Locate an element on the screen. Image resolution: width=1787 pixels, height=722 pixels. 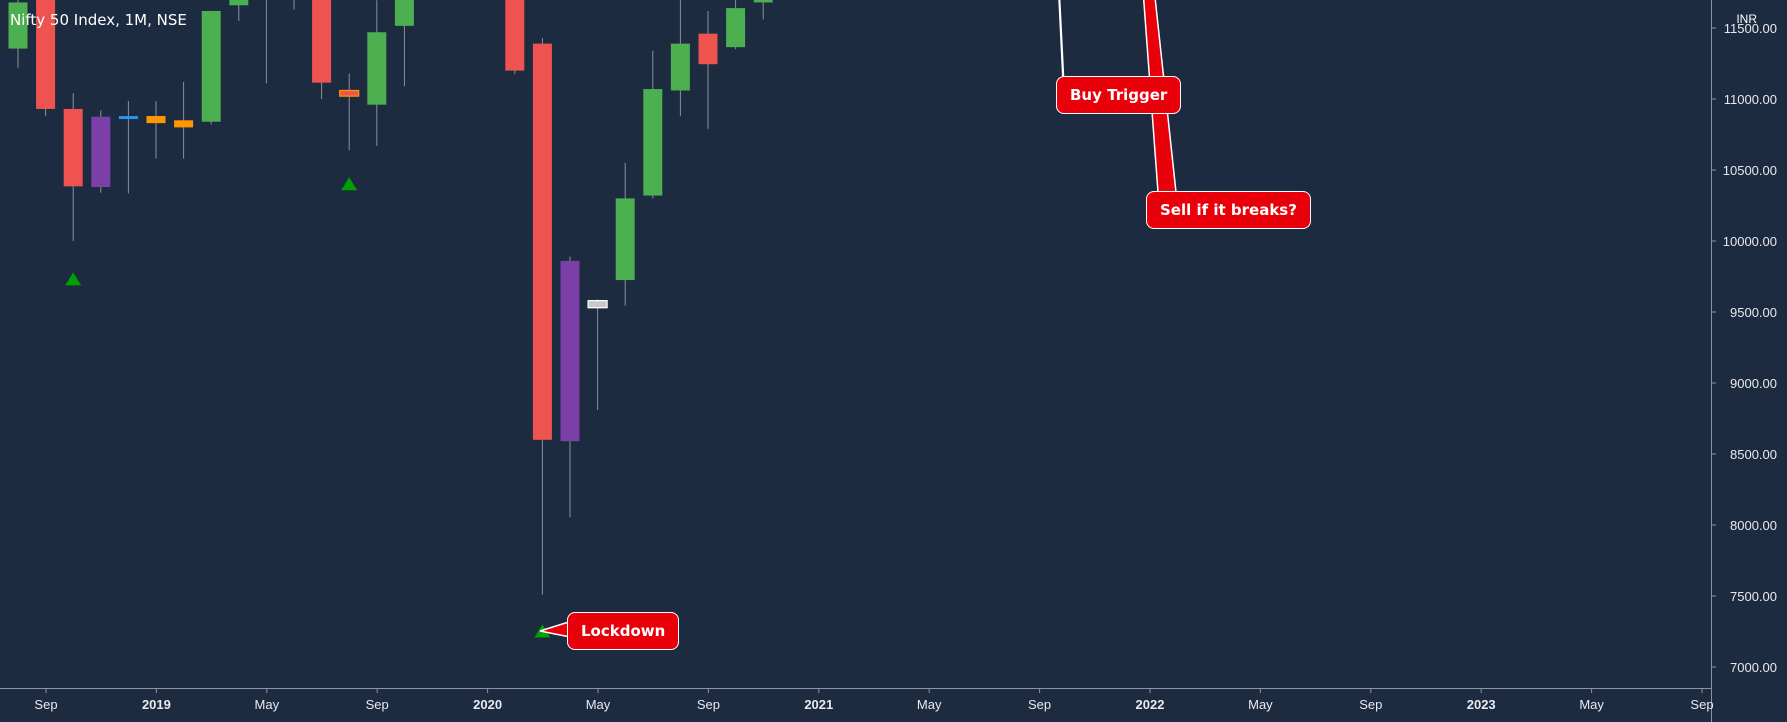
time-year-label: 2021 is located at coordinates (818, 704).